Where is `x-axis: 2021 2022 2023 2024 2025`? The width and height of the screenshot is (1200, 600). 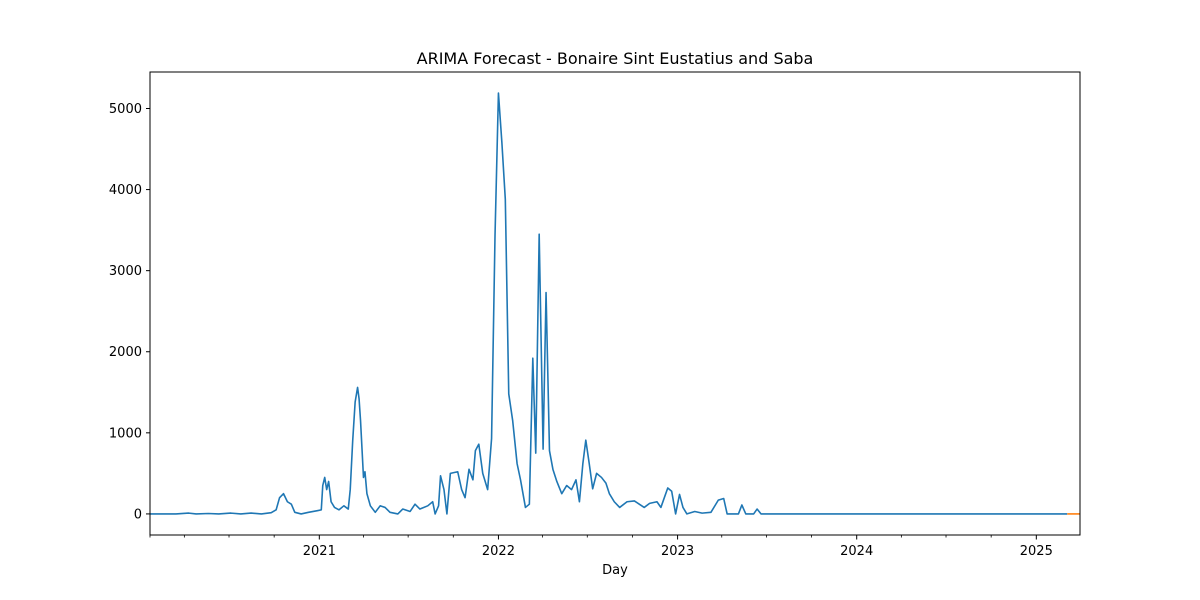 x-axis: 2021 2022 2023 2024 2025 is located at coordinates (601, 547).